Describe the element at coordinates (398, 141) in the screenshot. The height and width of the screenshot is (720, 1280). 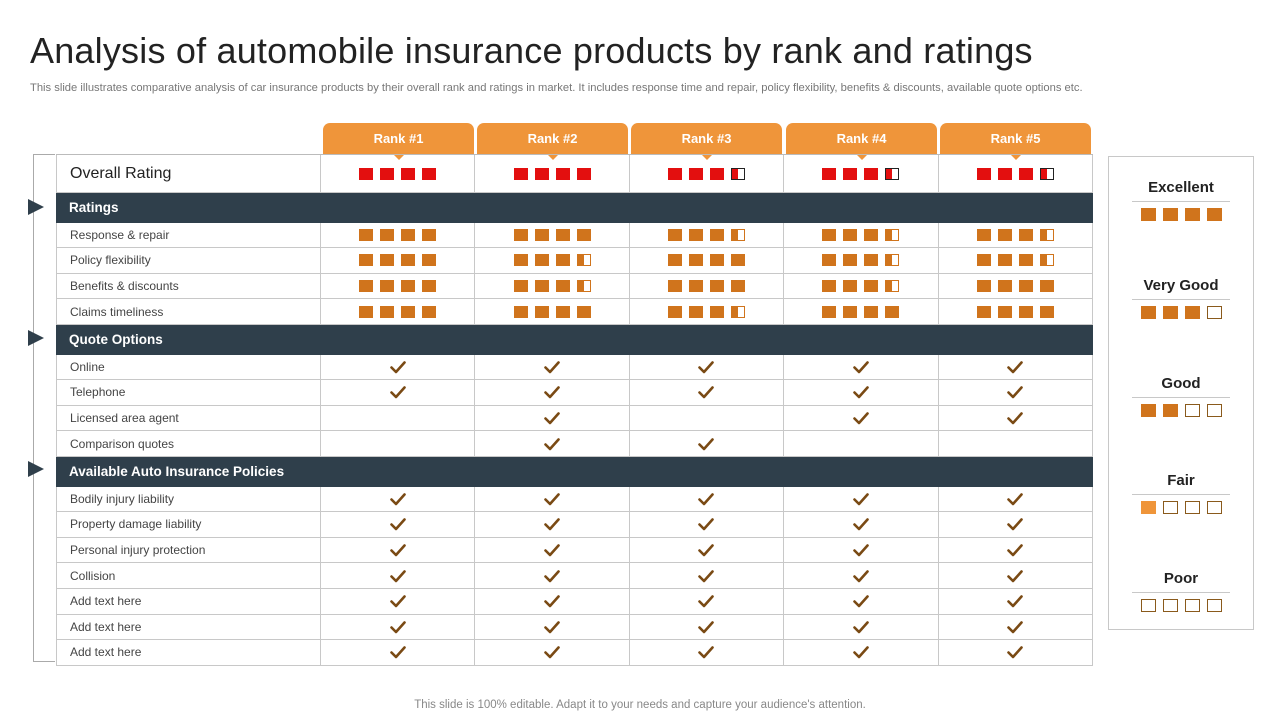
I see `rank-header-1: Rank #1` at that location.